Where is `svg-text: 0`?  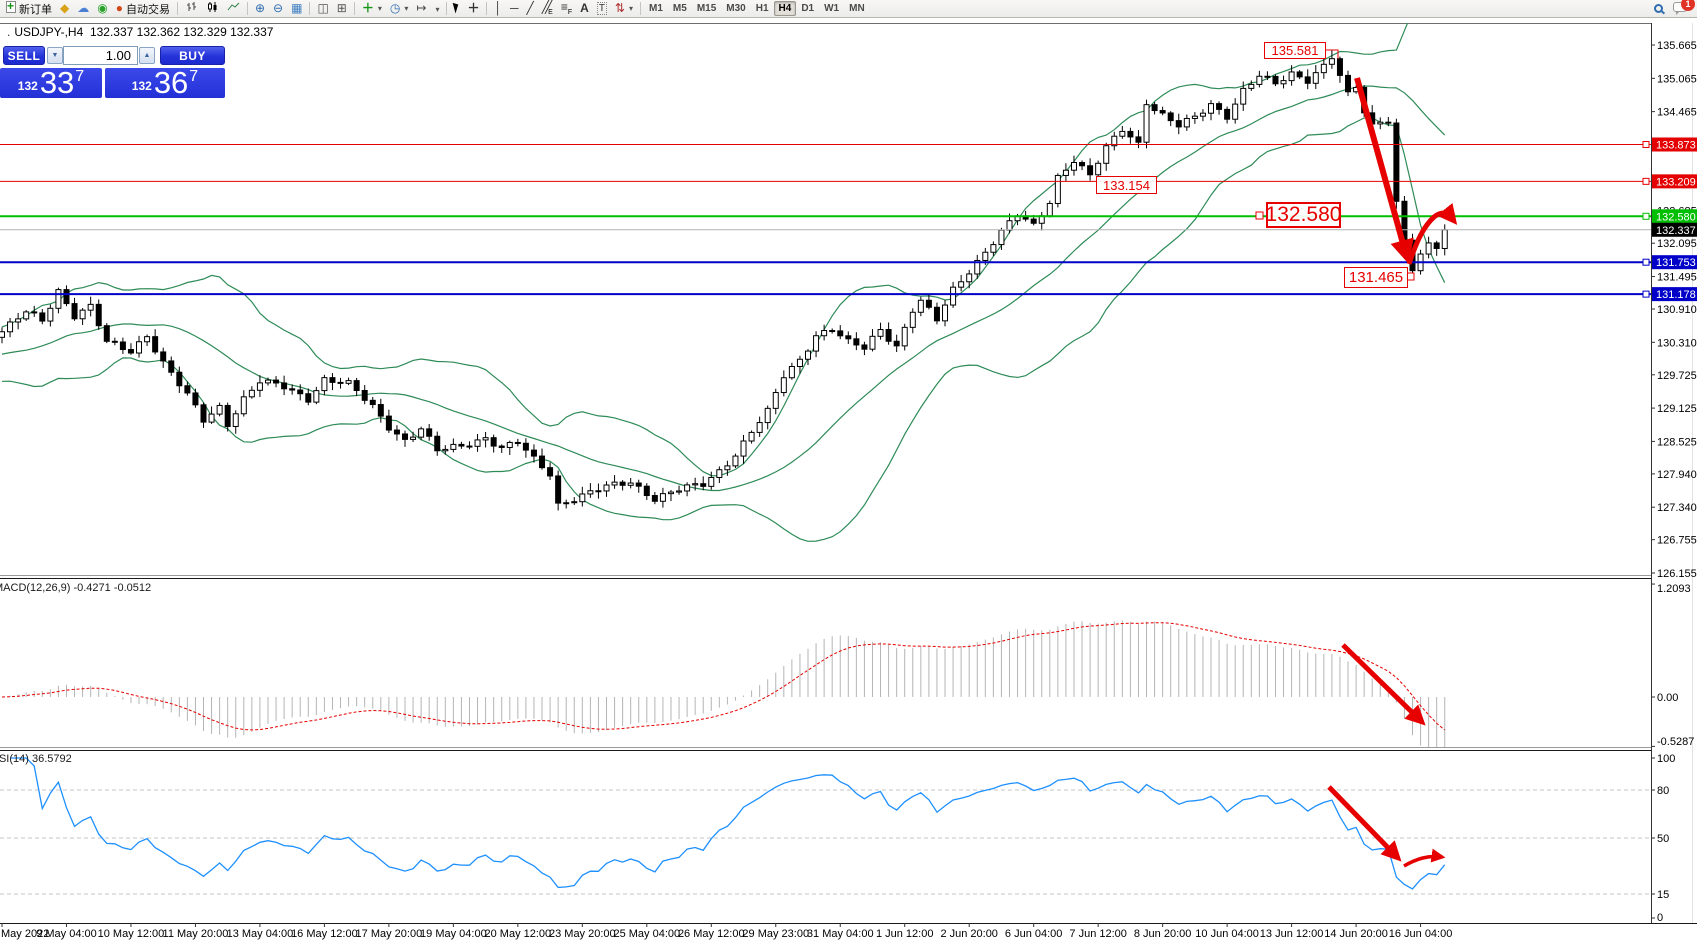 svg-text: 0 is located at coordinates (1660, 918).